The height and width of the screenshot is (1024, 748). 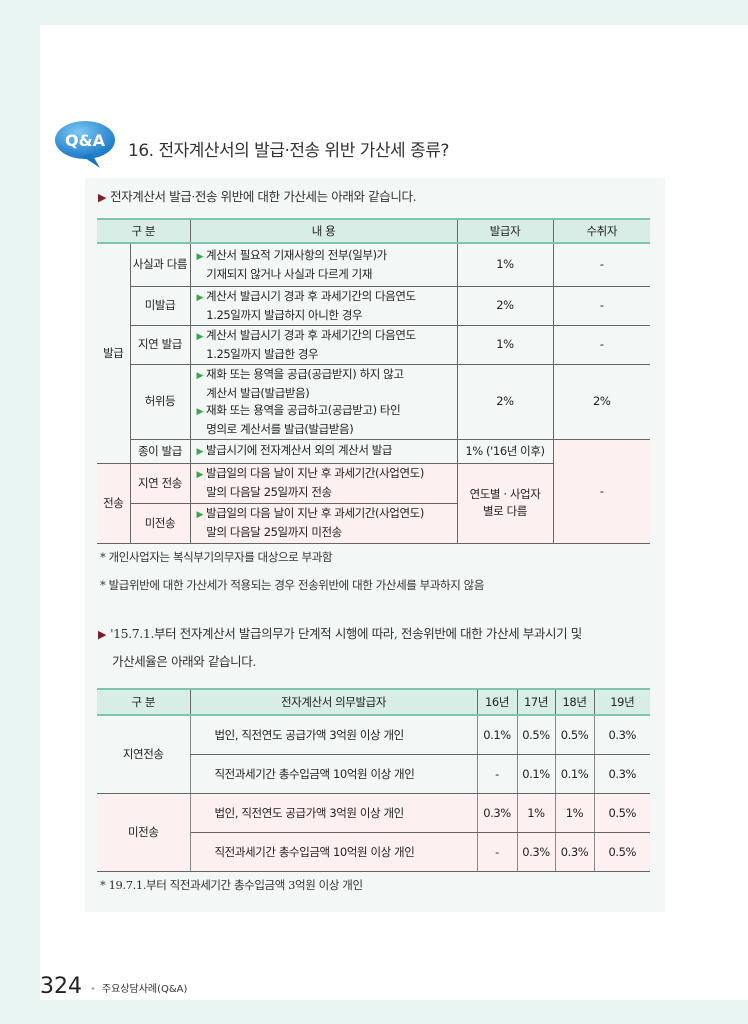 I want to click on lead-2b: 가산세율은 아래와 같습니다., so click(x=184, y=661).